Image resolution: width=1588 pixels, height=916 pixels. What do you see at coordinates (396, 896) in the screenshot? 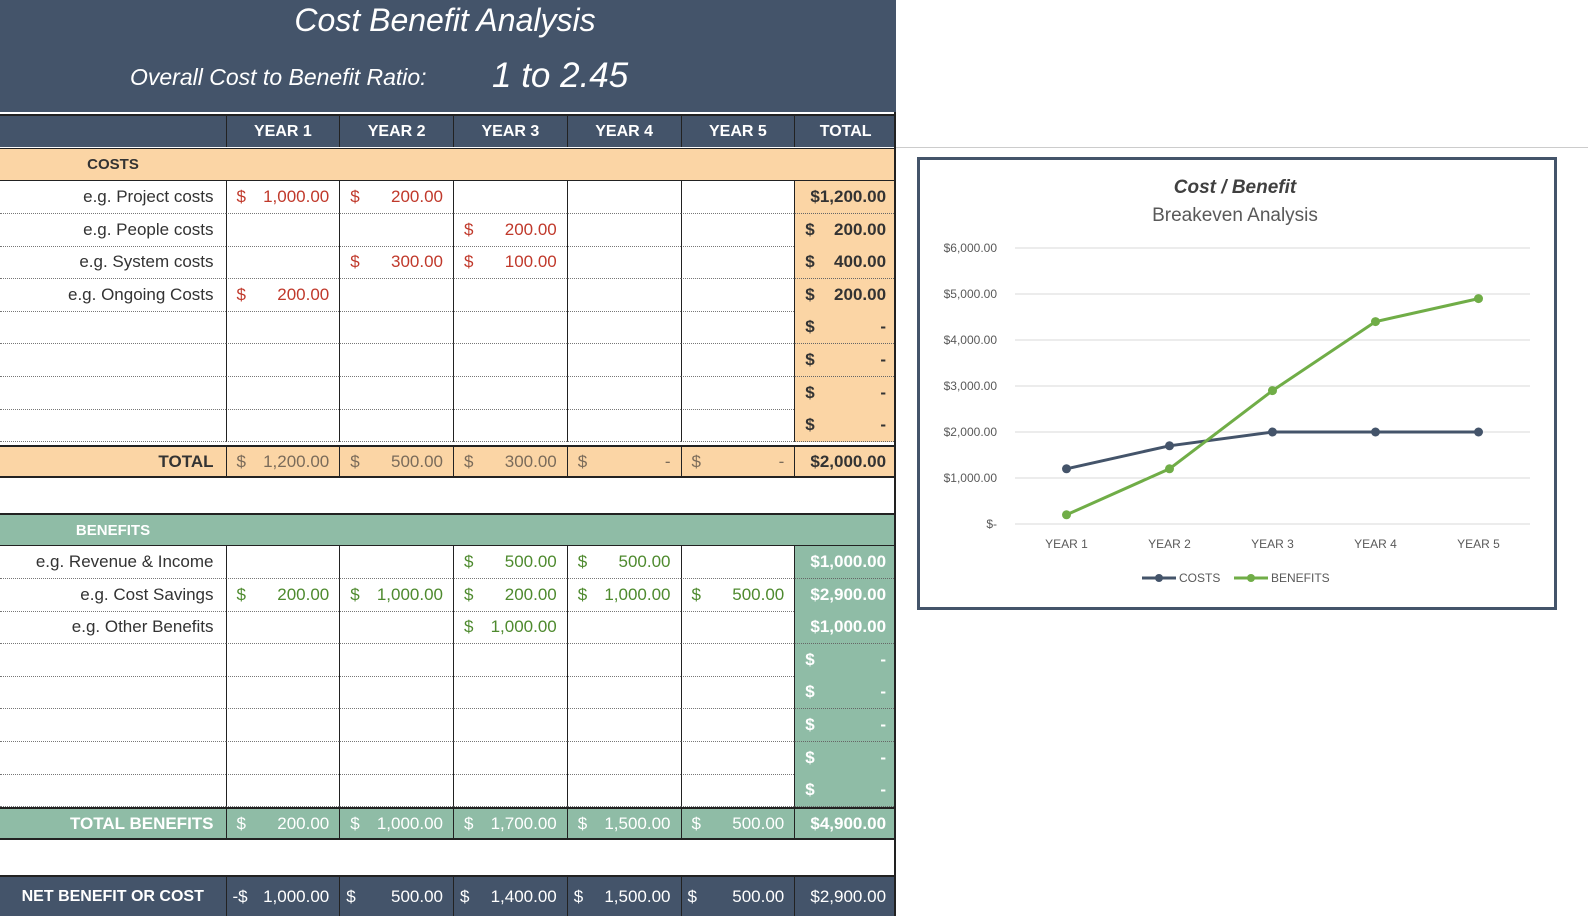
I see `net-year-2: $500.00` at bounding box center [396, 896].